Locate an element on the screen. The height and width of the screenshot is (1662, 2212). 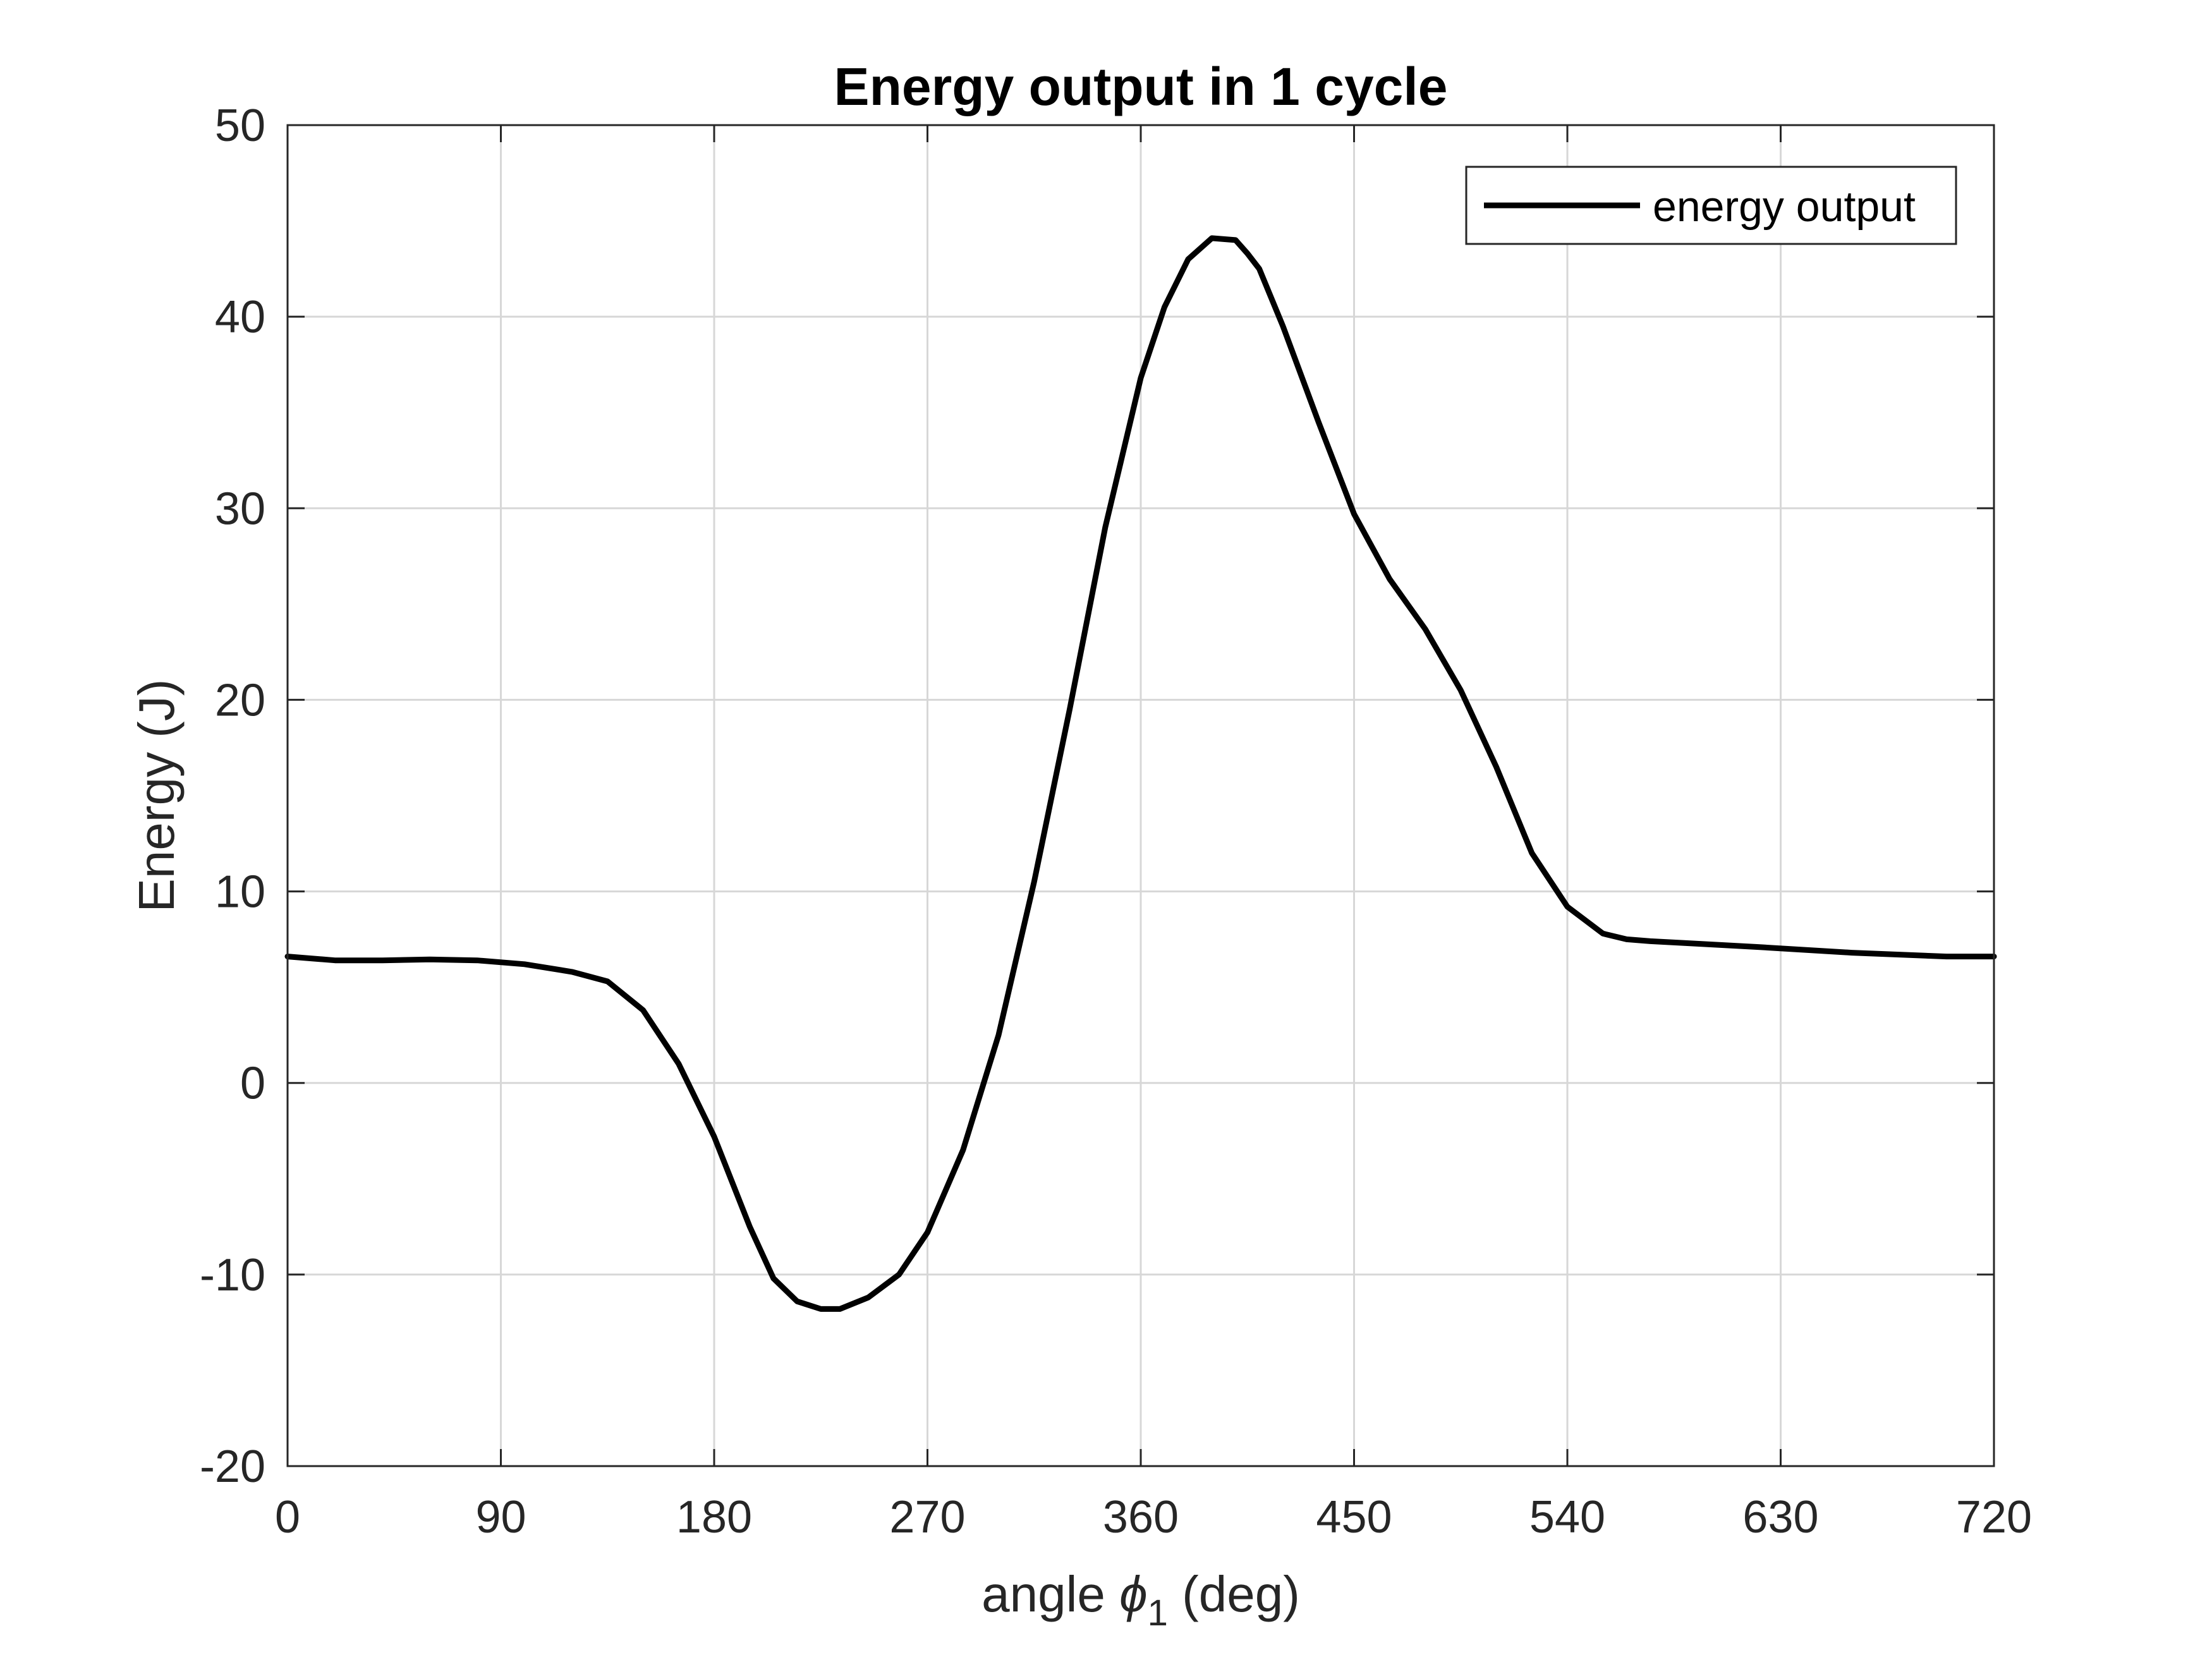
x-tick-label: 720 is located at coordinates (1994, 1517).